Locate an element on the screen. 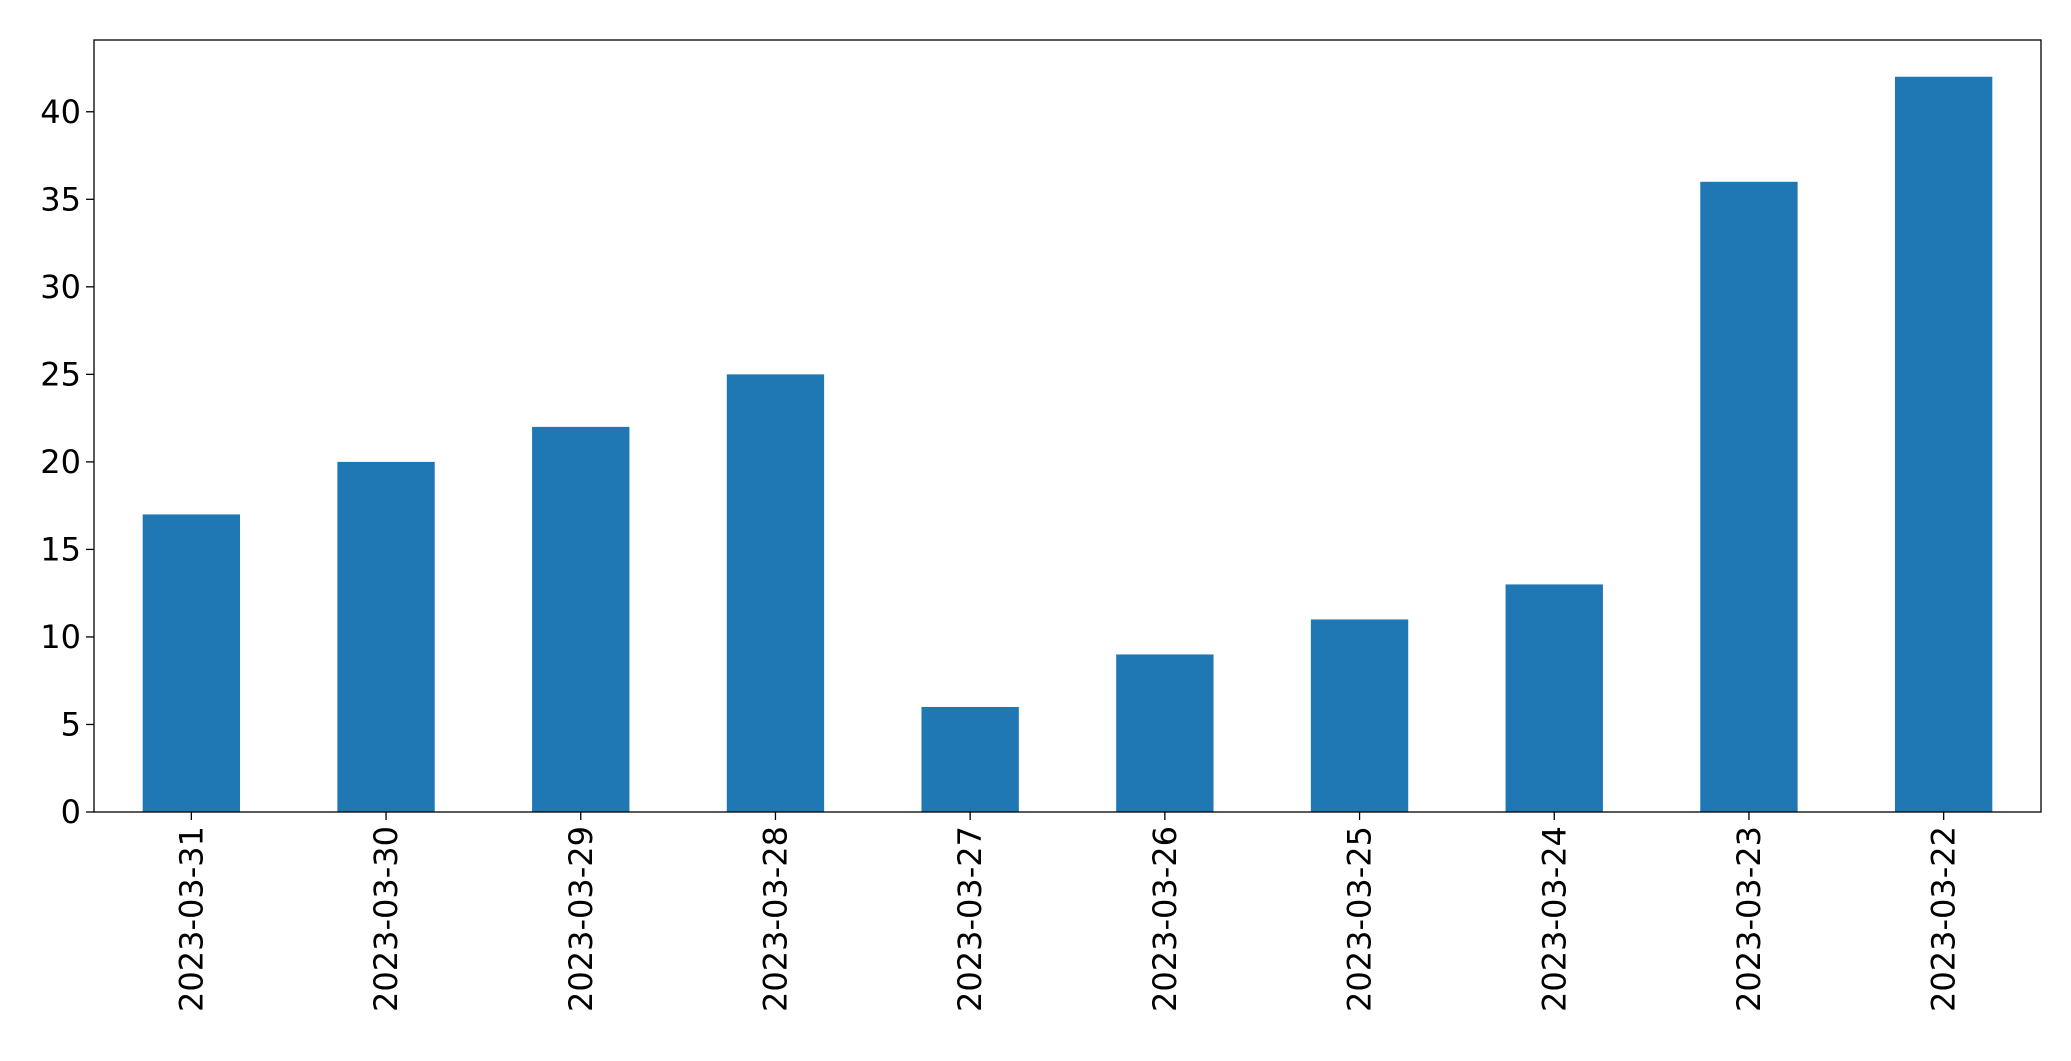 This screenshot has height=1061, width=2071. x-tick-label: 2023-03-29 is located at coordinates (581, 919).